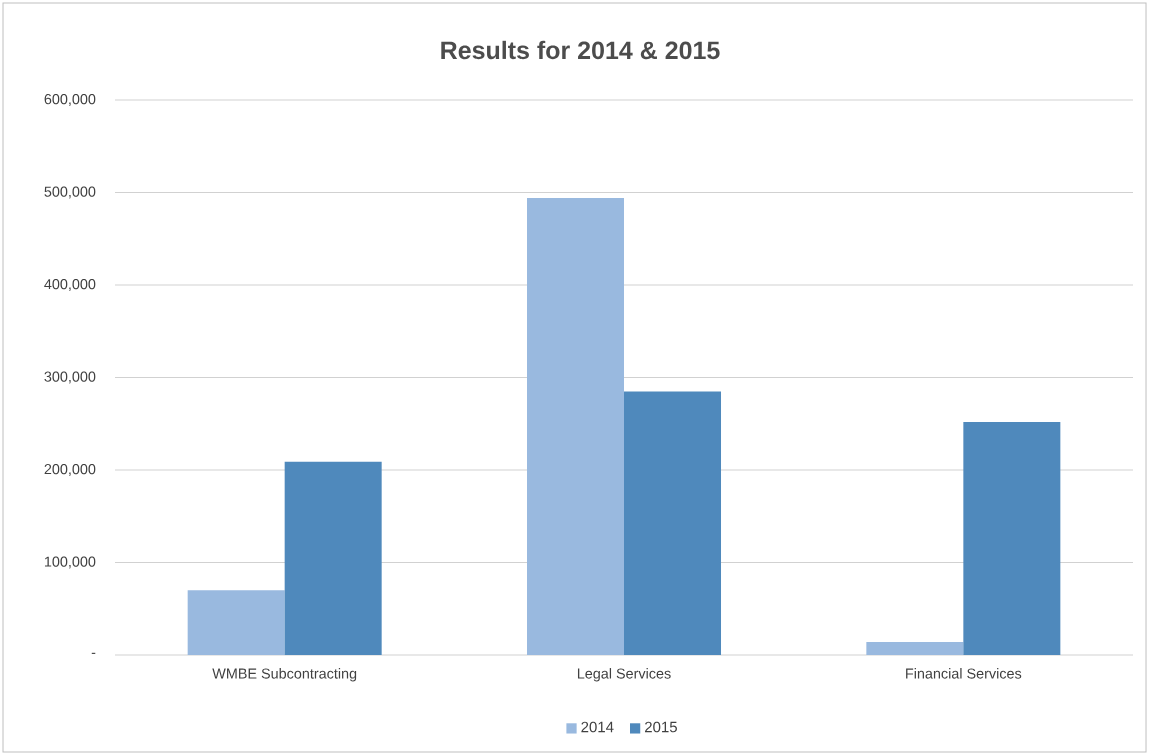  I want to click on x-tick-label: Legal Services, so click(624, 675).